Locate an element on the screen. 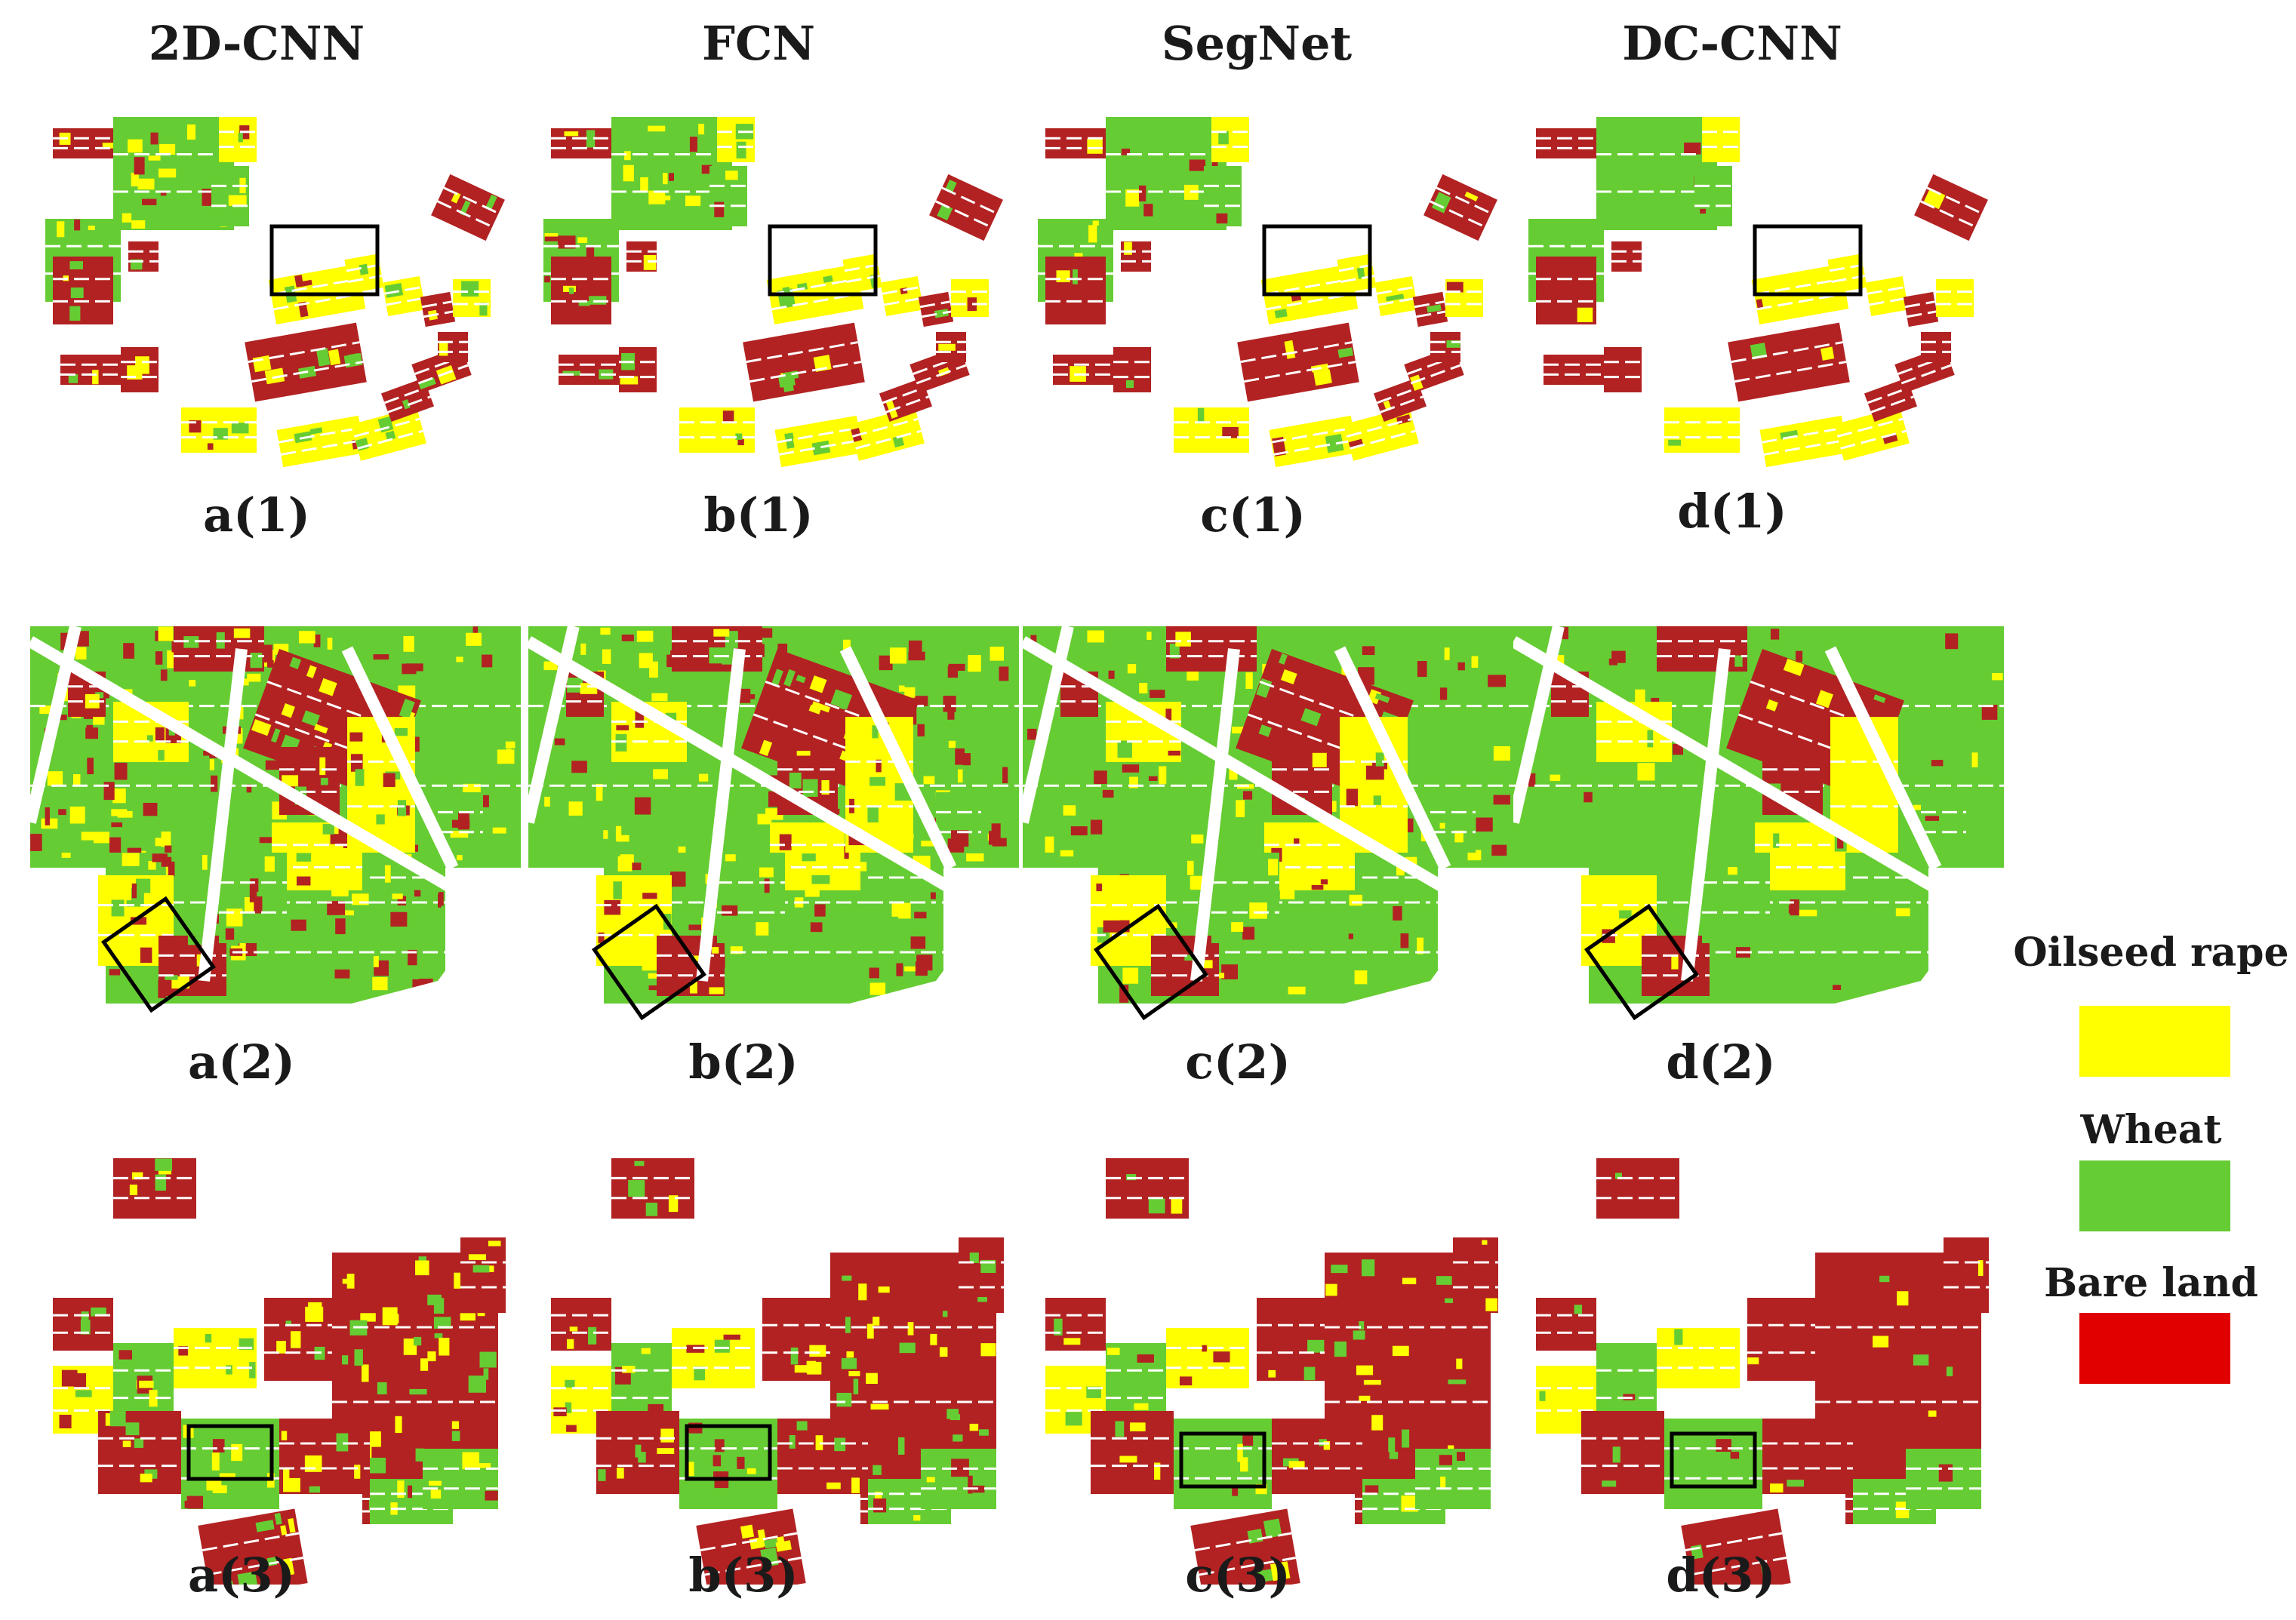 Image resolution: width=2296 pixels, height=1620 pixels. panel-label-d2: d(2) is located at coordinates (1721, 1062).